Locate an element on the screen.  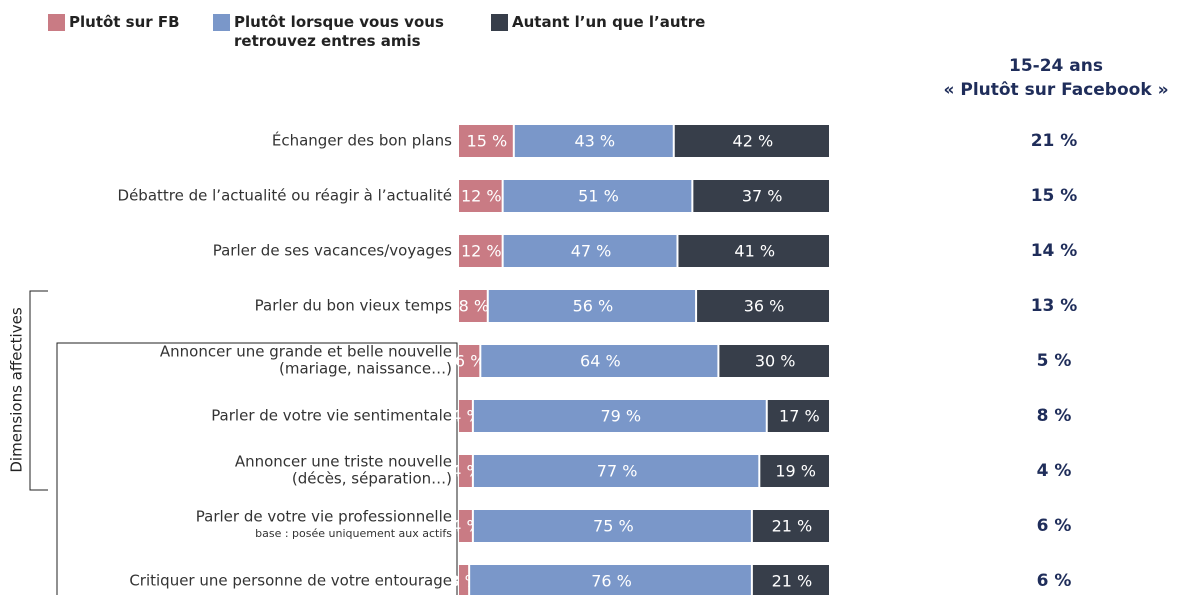
side-value: 15 % is located at coordinates (1054, 196).